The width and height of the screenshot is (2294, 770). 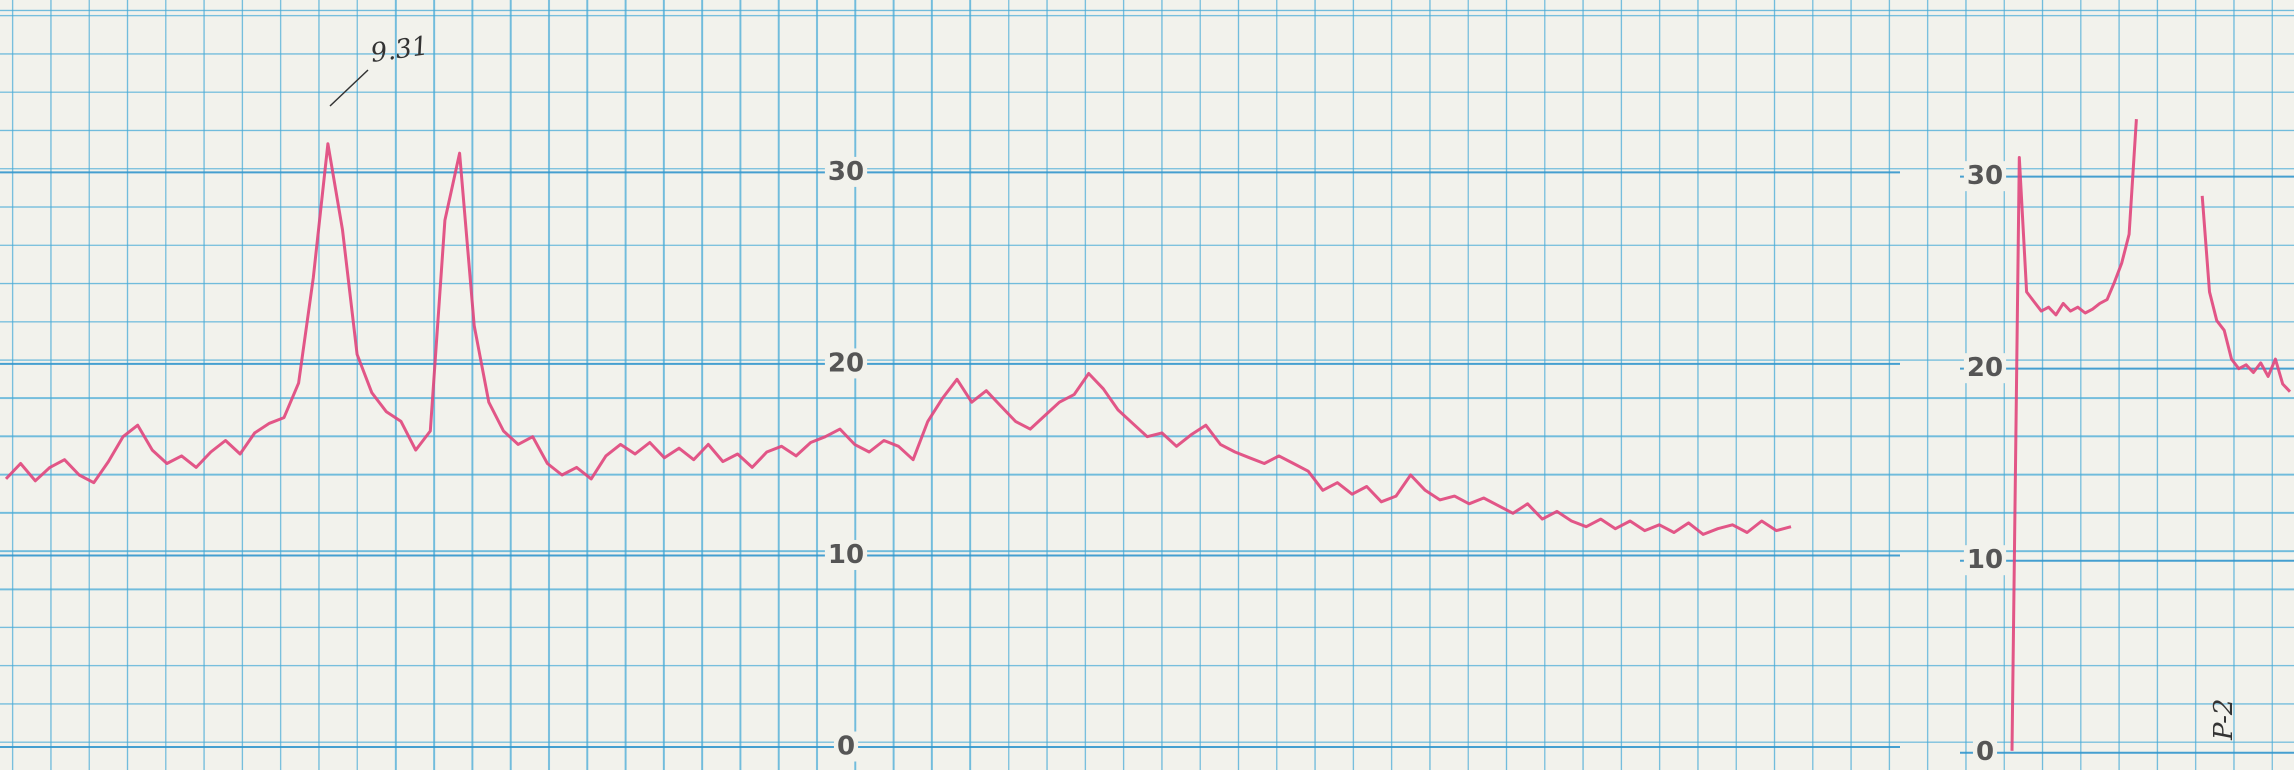 I want to click on annotation-leader, so click(x=349, y=88).